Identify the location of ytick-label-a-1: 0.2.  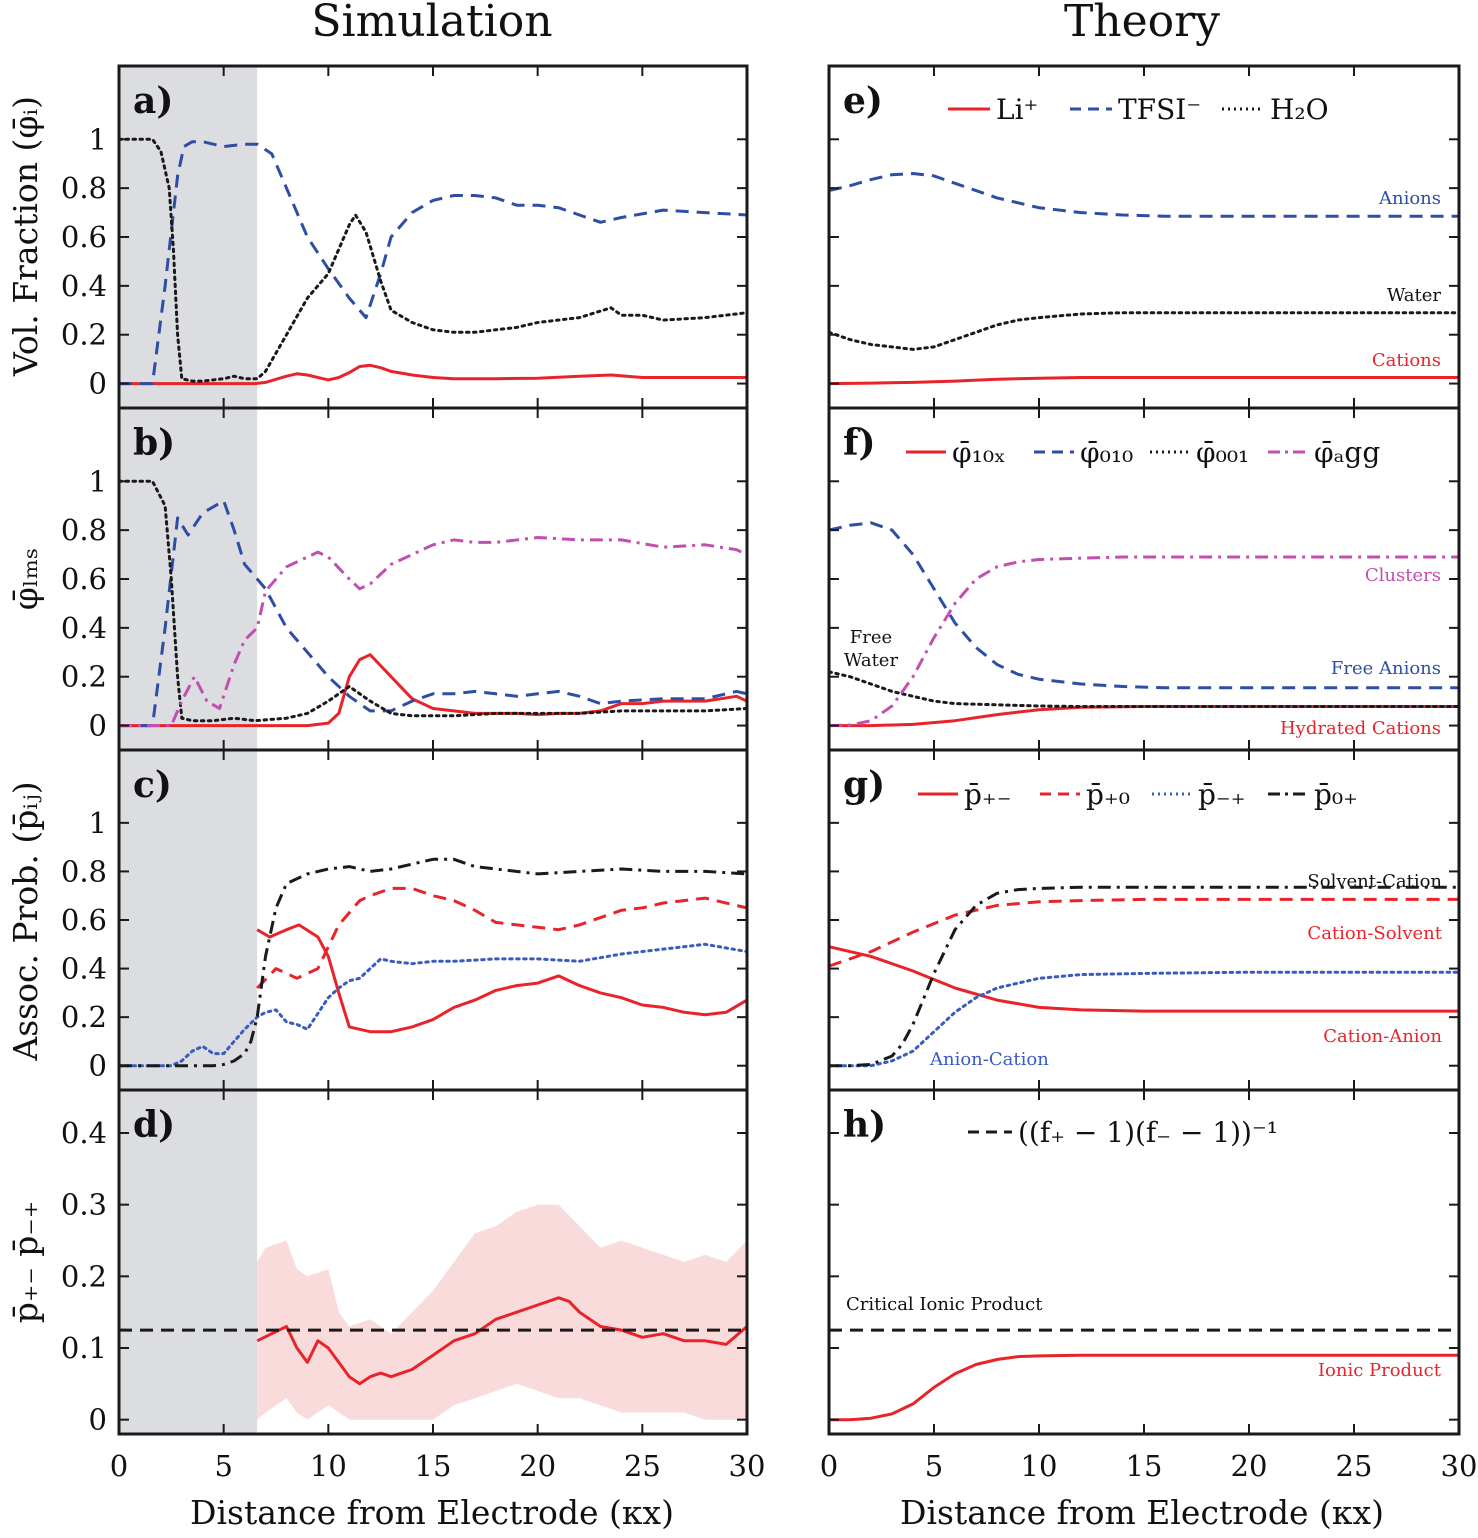
(84, 335).